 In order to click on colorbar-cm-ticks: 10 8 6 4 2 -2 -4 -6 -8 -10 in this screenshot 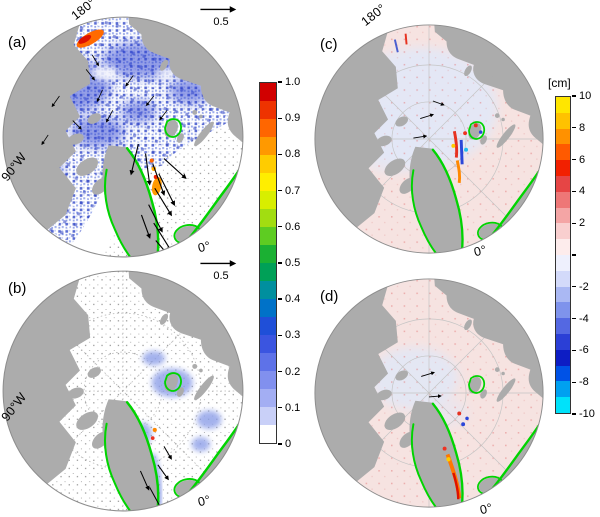, I will do `click(587, 255)`.